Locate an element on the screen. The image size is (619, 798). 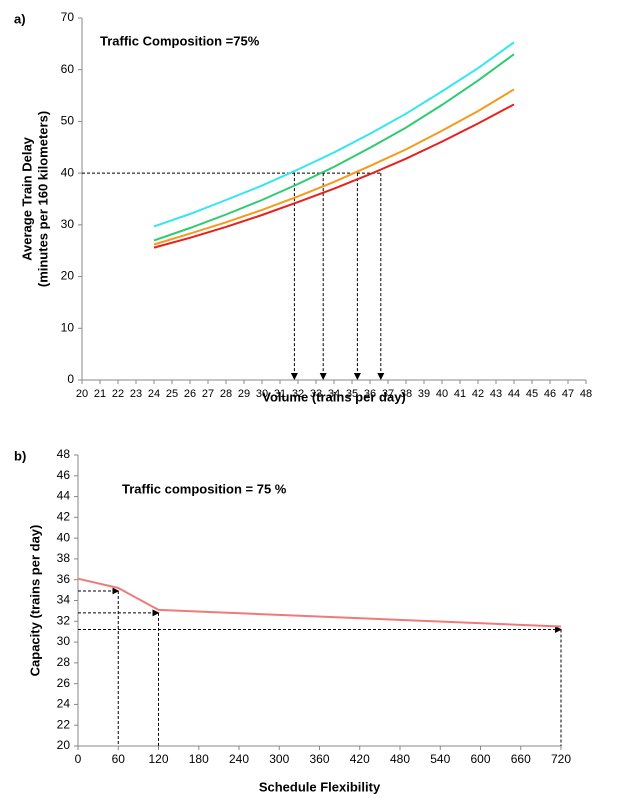
x-tick-label: 36 is located at coordinates (370, 394).